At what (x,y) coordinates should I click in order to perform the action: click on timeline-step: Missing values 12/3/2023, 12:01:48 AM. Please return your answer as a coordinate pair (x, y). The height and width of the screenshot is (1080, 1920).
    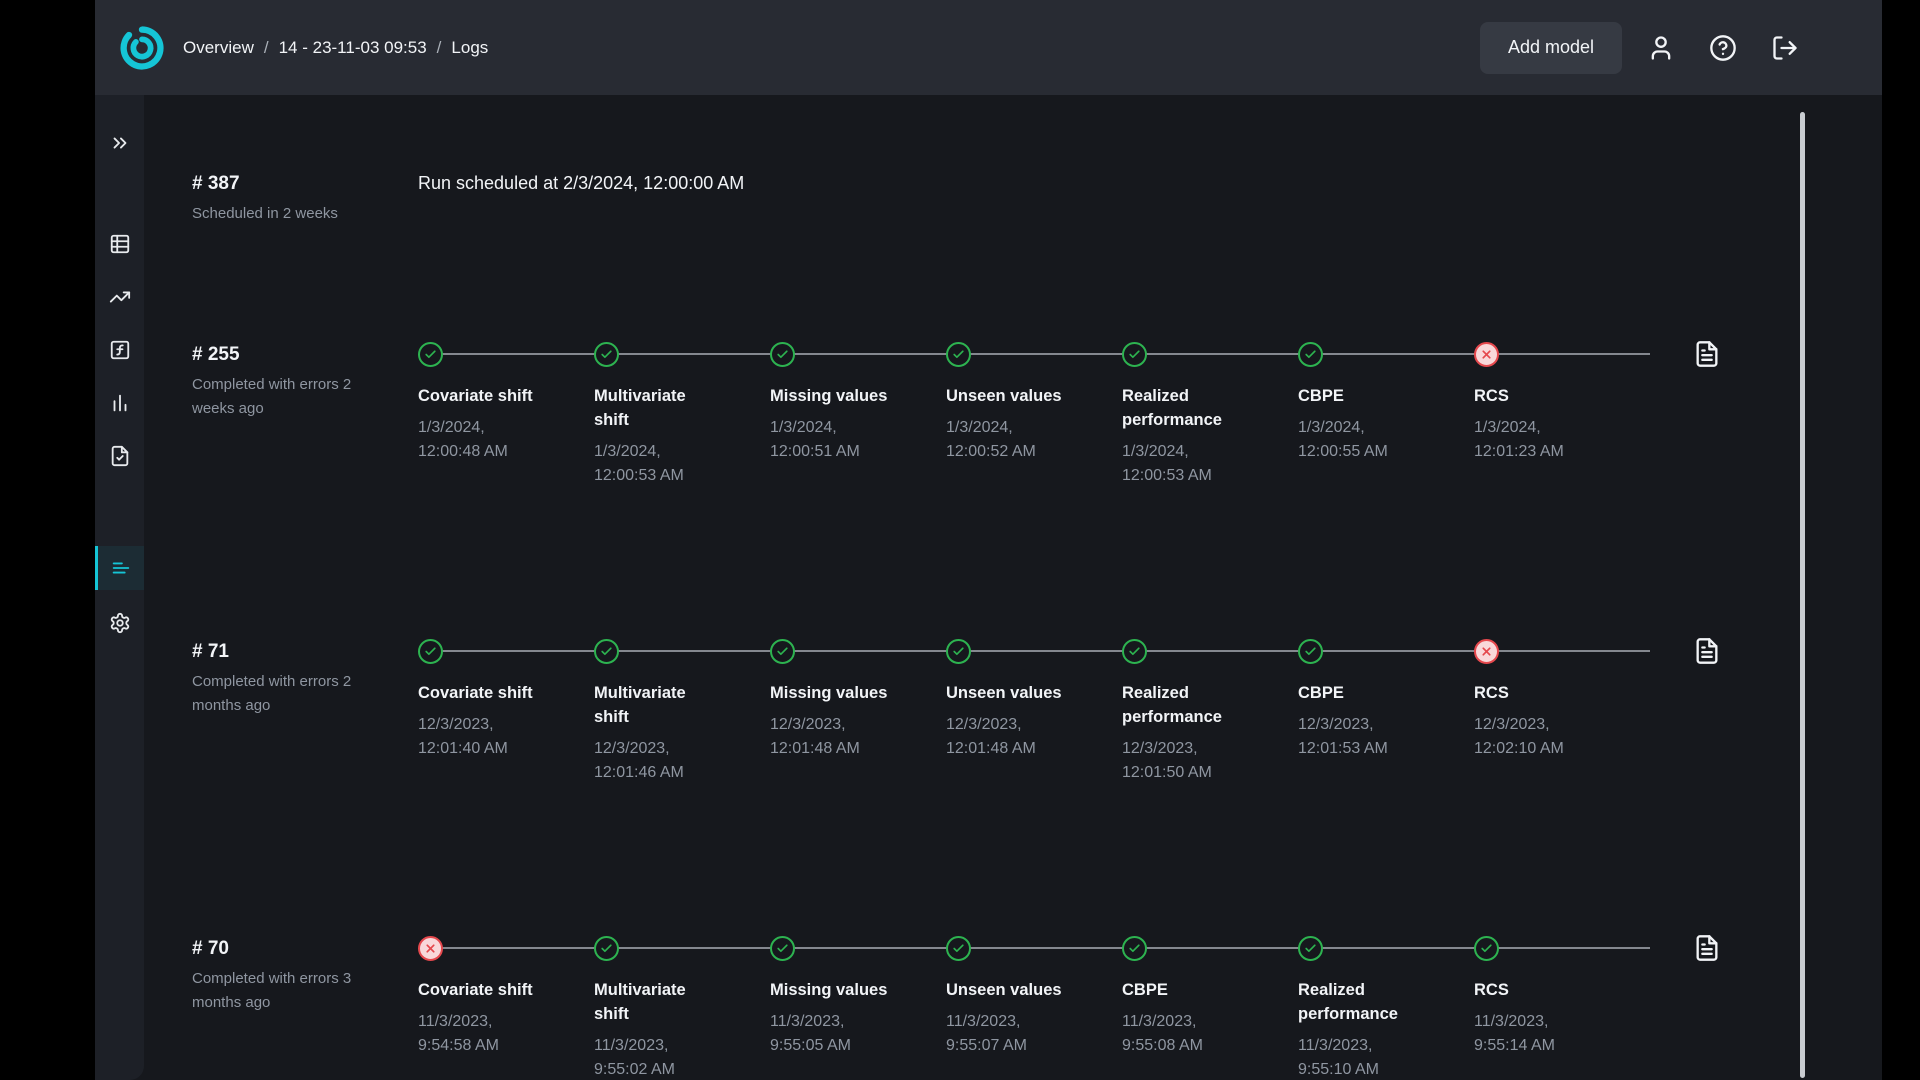
    Looking at the image, I should click on (858, 712).